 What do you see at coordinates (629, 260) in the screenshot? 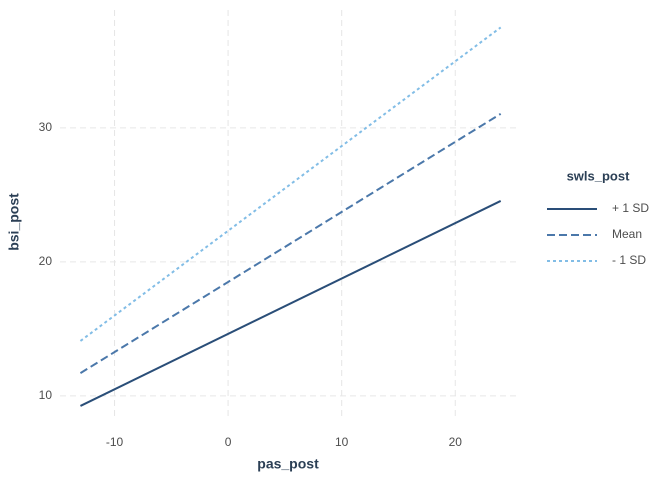
I see `legend-label: - 1 SD` at bounding box center [629, 260].